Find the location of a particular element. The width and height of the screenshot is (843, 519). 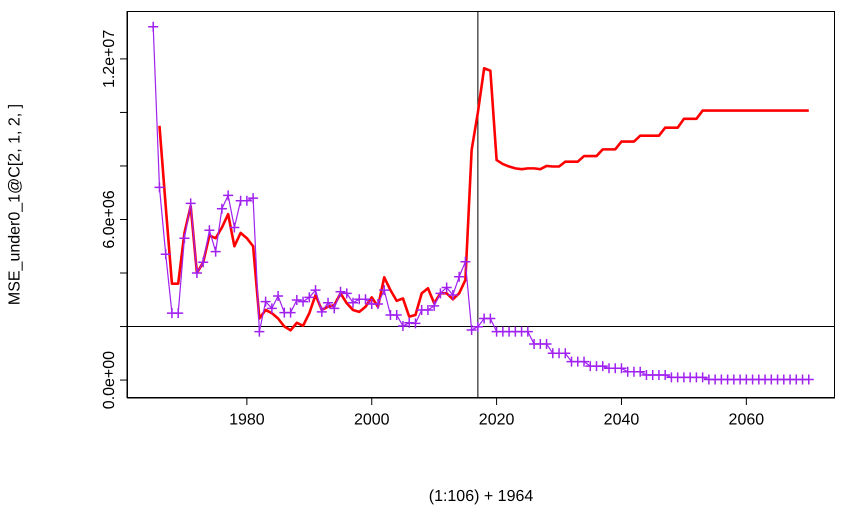

y-tick-label: 1.2e+07 is located at coordinates (109, 59).